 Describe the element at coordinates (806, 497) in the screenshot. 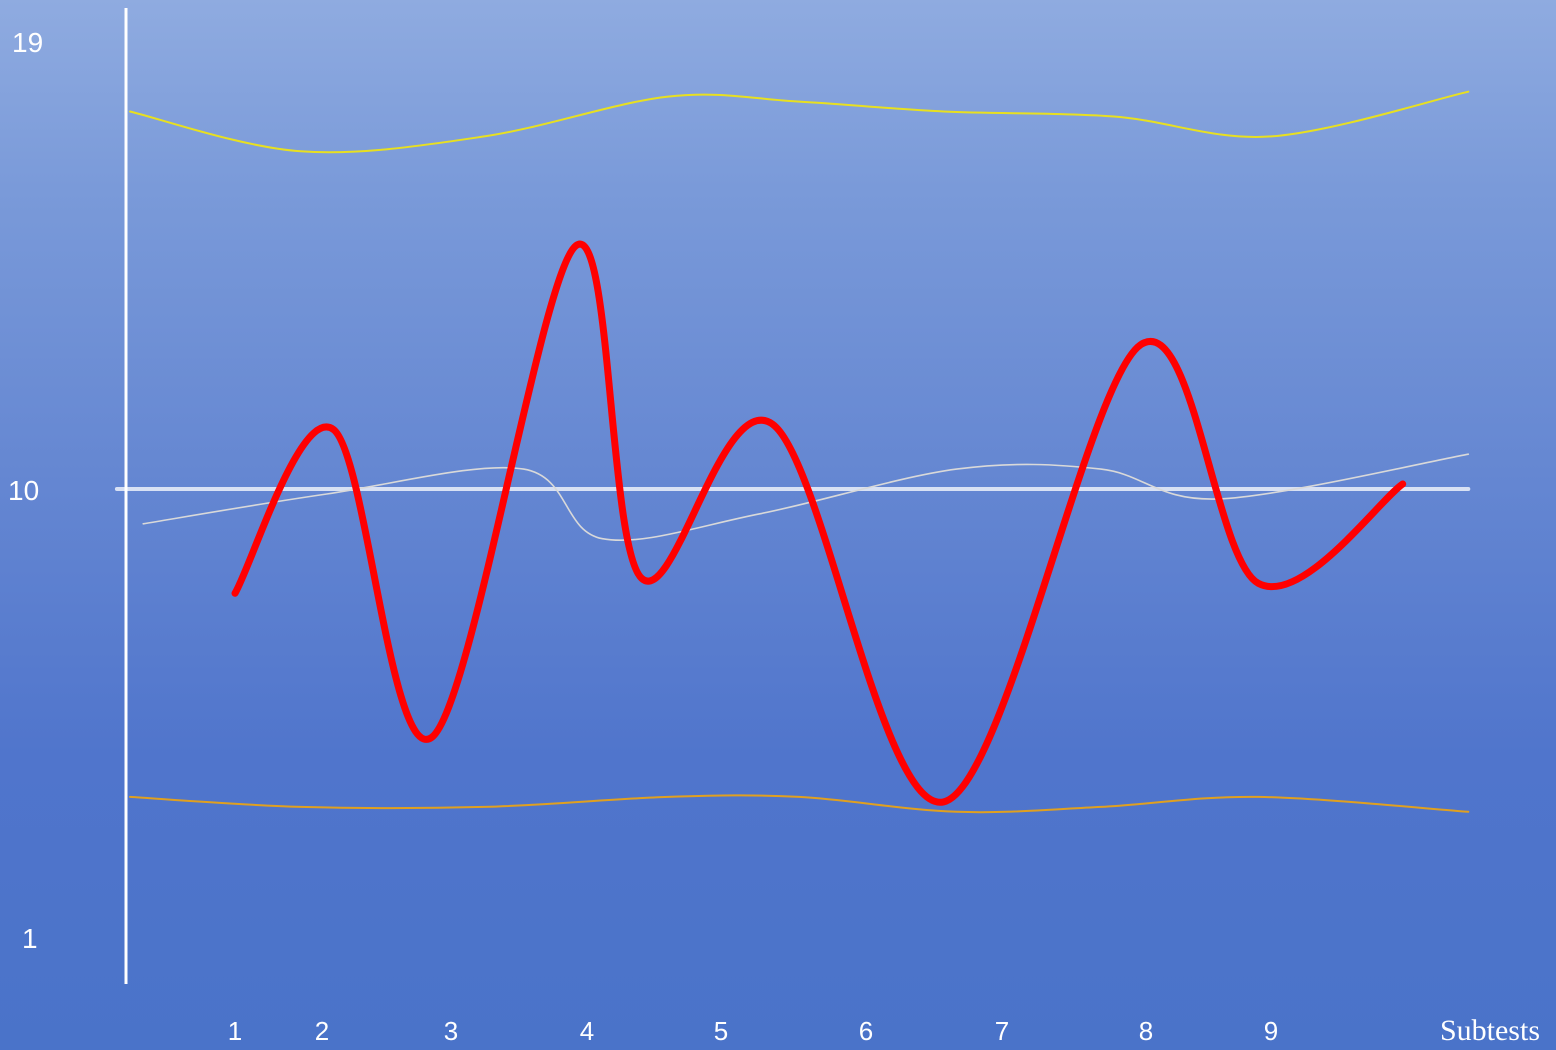

I see `mean-line` at that location.